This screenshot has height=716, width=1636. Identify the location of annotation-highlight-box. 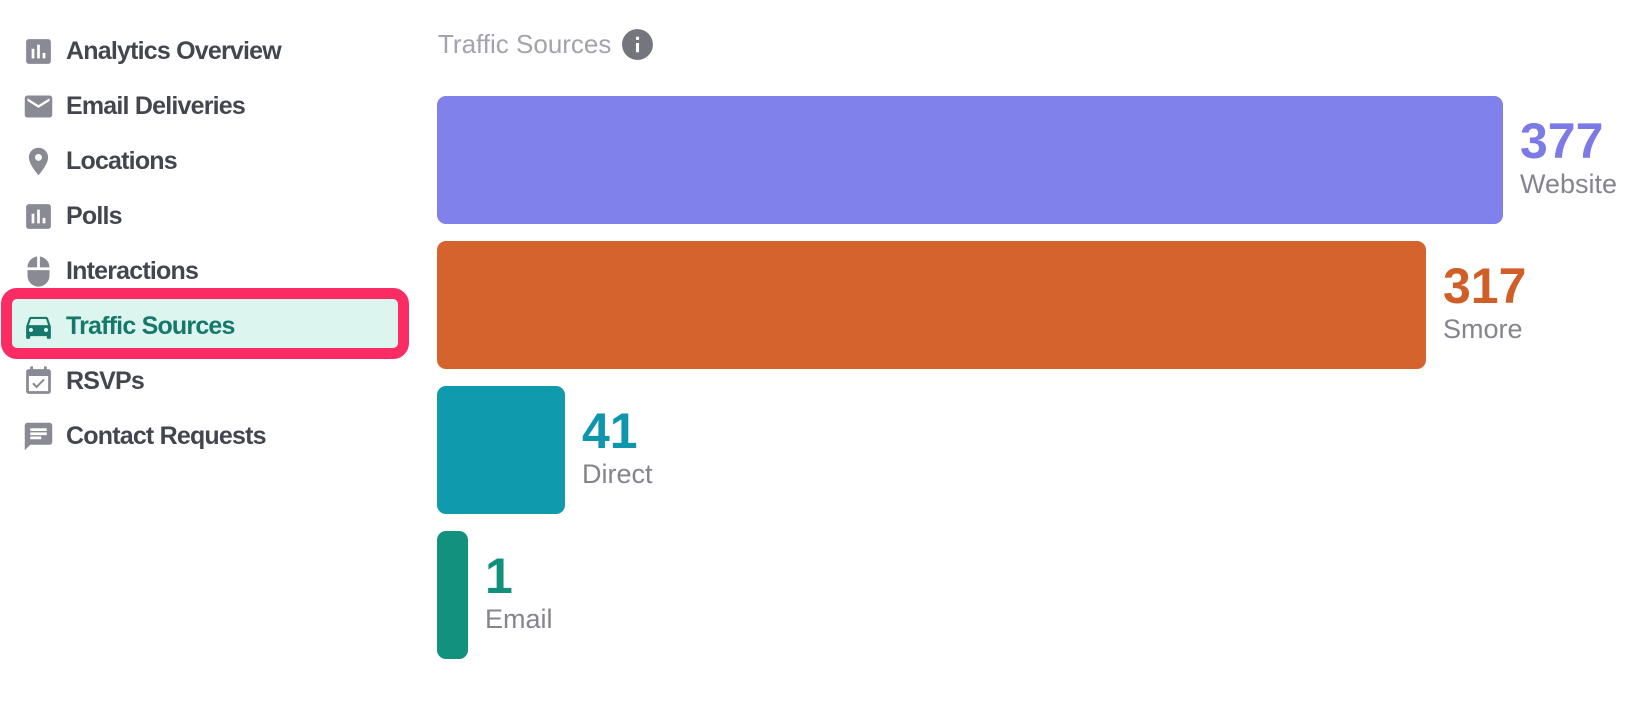
(205, 323).